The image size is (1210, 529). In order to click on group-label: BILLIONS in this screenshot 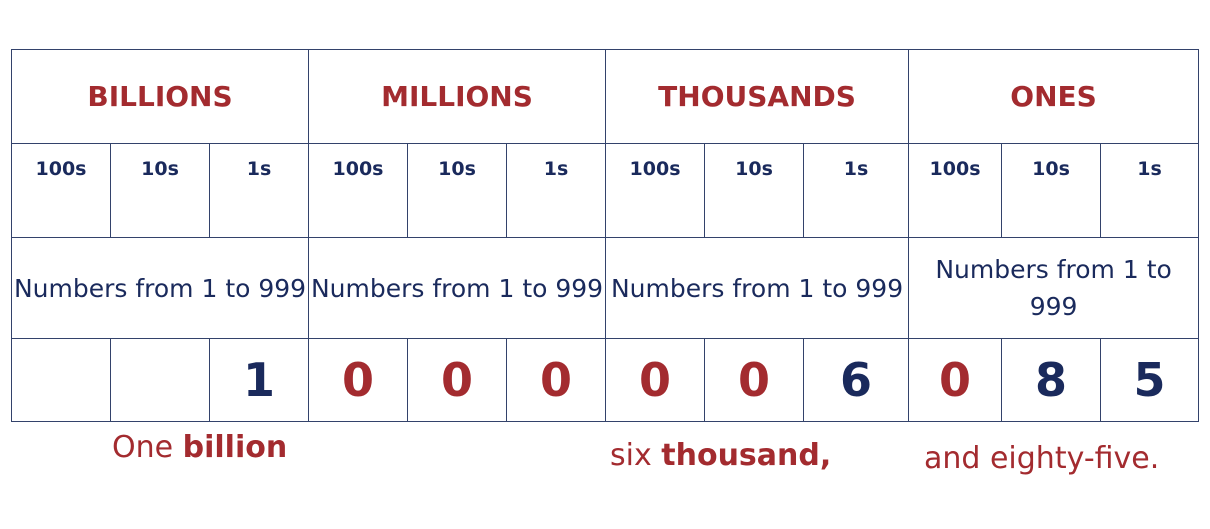, I will do `click(160, 96)`.